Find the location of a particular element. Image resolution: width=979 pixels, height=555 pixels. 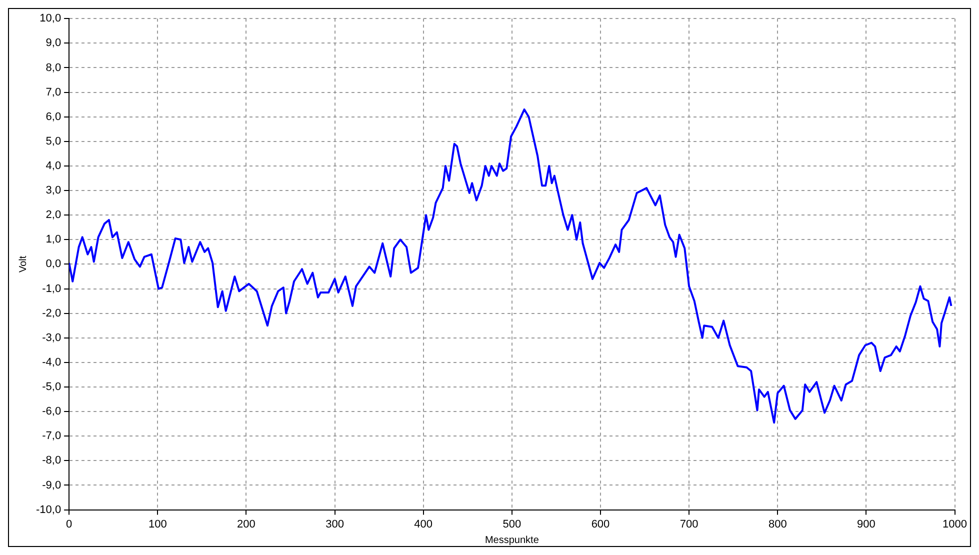

y-tick-label: 0,0 is located at coordinates (54, 264).